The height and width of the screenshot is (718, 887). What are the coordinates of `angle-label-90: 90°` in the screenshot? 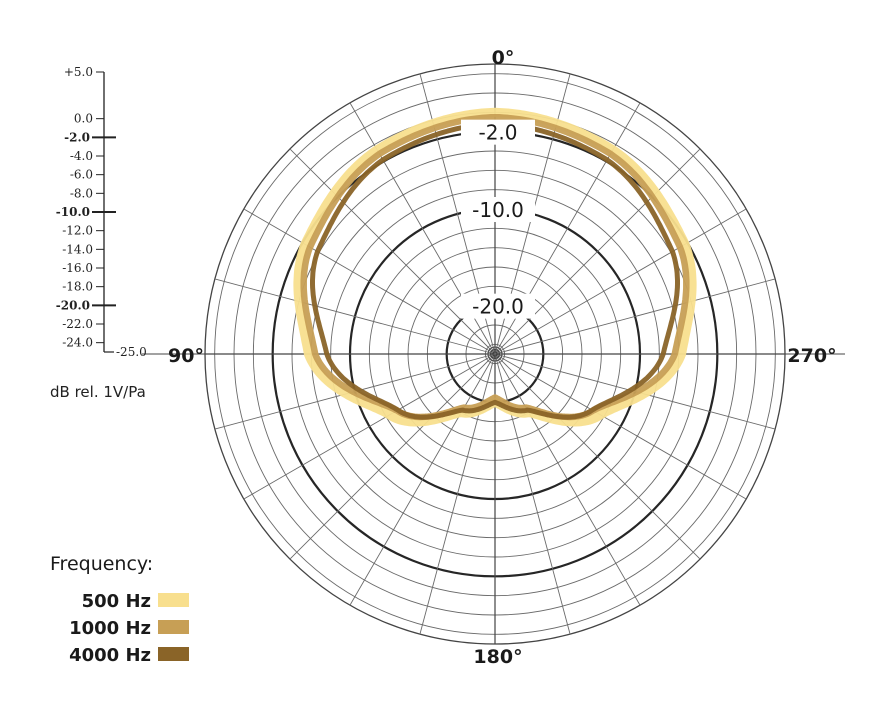 It's located at (186, 356).